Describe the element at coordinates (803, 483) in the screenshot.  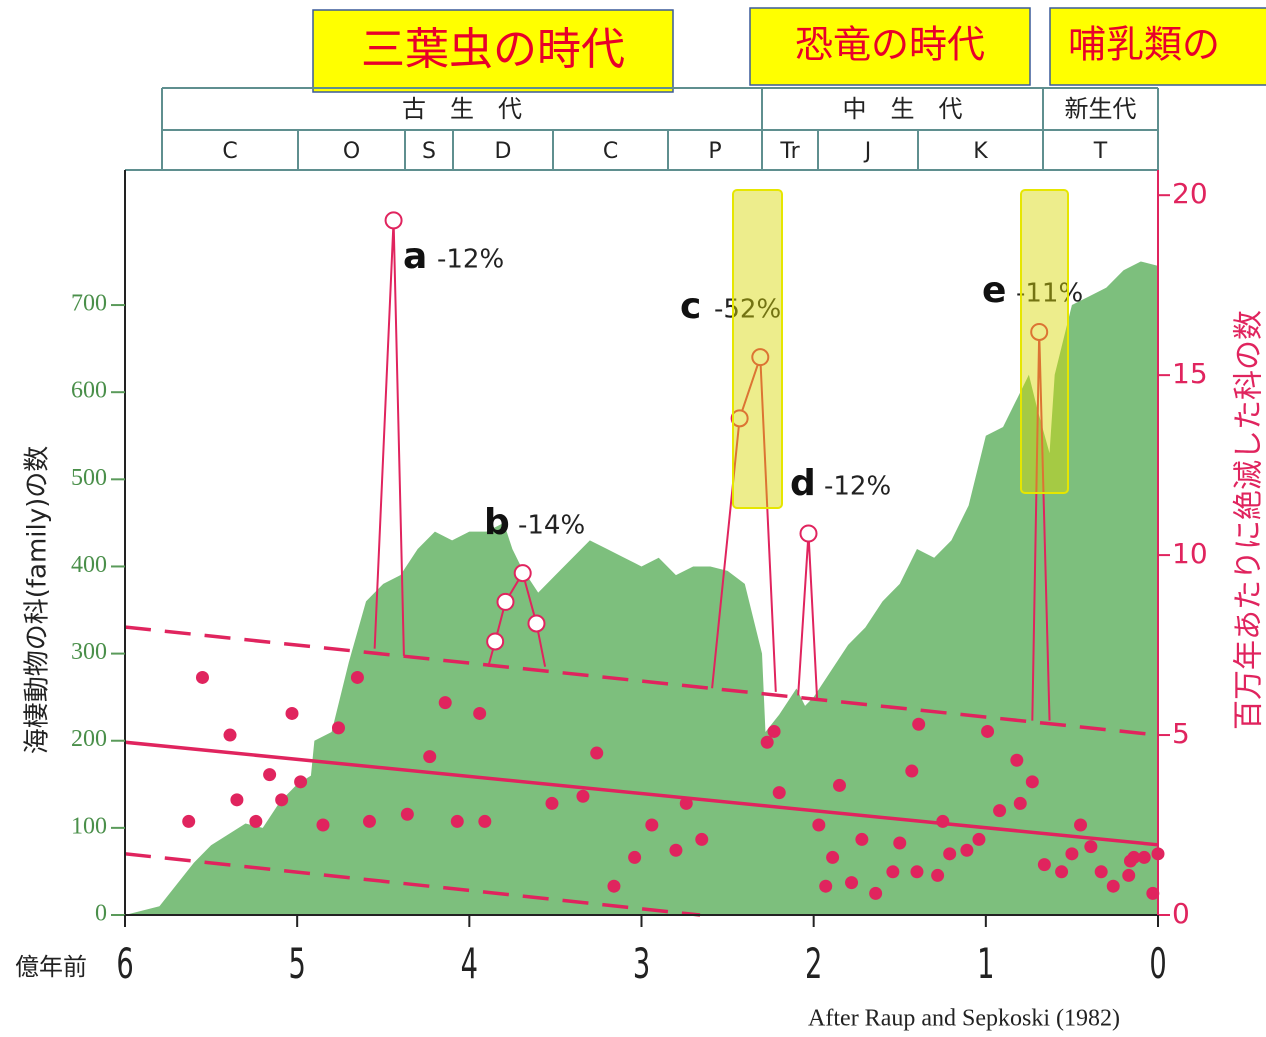
I see `annotation-letter: d` at that location.